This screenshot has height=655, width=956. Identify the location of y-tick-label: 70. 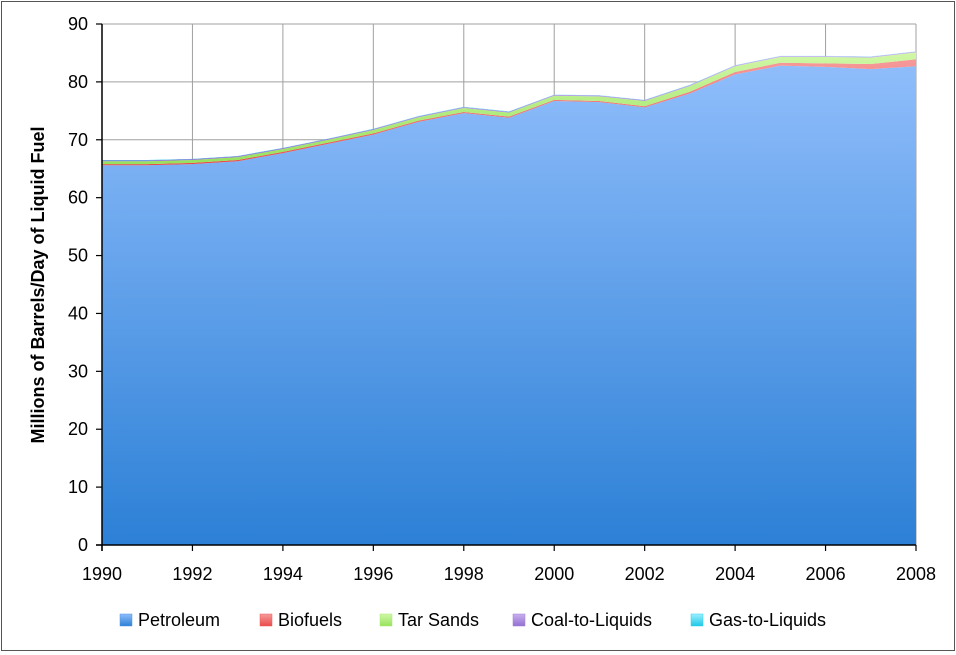
(78, 140).